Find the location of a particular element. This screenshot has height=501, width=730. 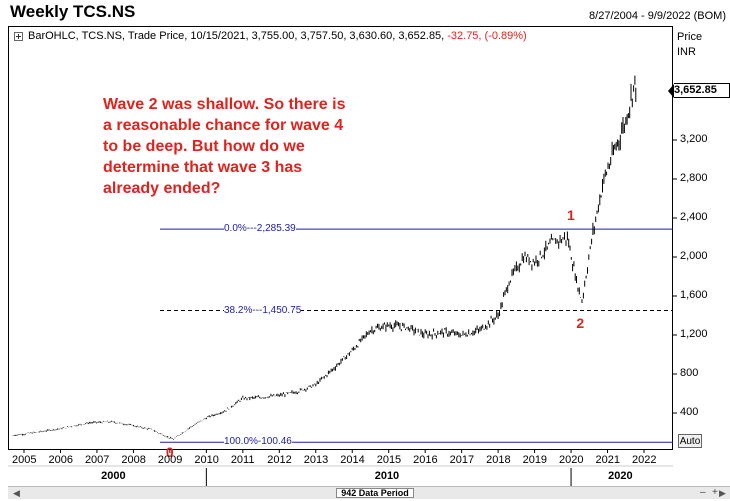

zoom-out-icon: – is located at coordinates (703, 492).